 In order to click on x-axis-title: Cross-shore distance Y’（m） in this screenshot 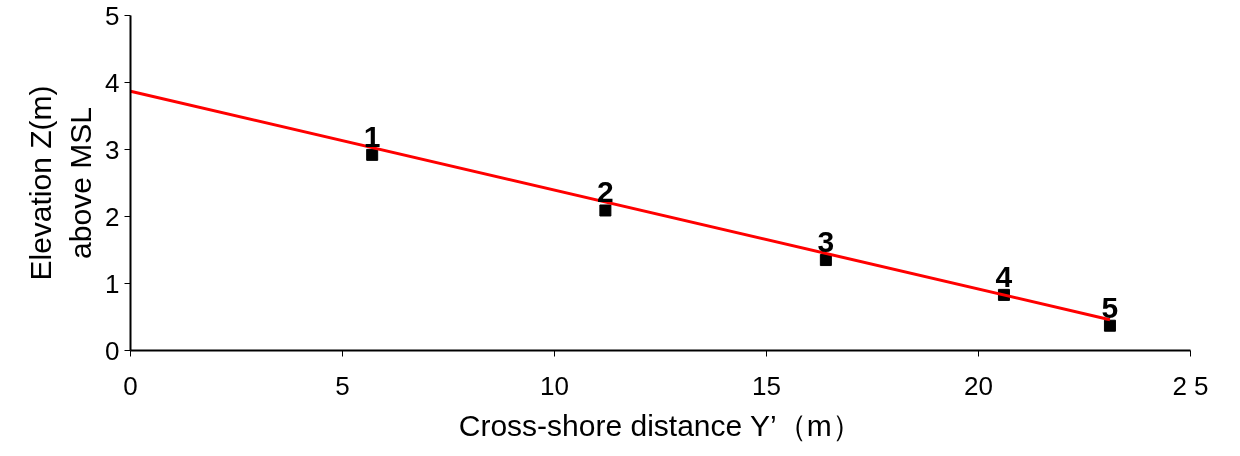, I will do `click(660, 425)`.